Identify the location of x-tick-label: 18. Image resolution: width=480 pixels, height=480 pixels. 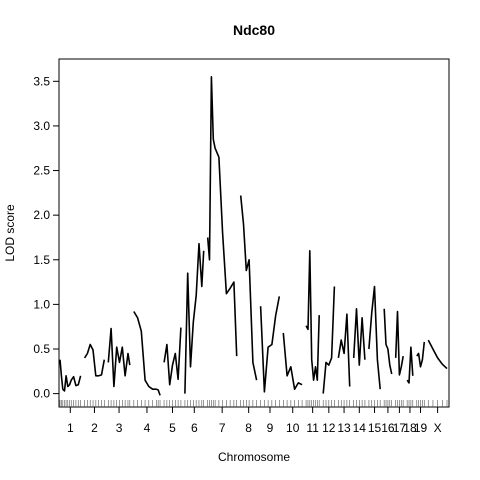
(410, 428).